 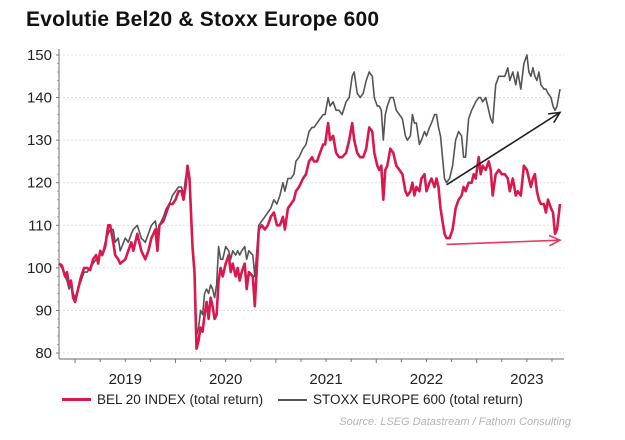 What do you see at coordinates (225, 379) in the screenshot?
I see `x-tick-label: 2020` at bounding box center [225, 379].